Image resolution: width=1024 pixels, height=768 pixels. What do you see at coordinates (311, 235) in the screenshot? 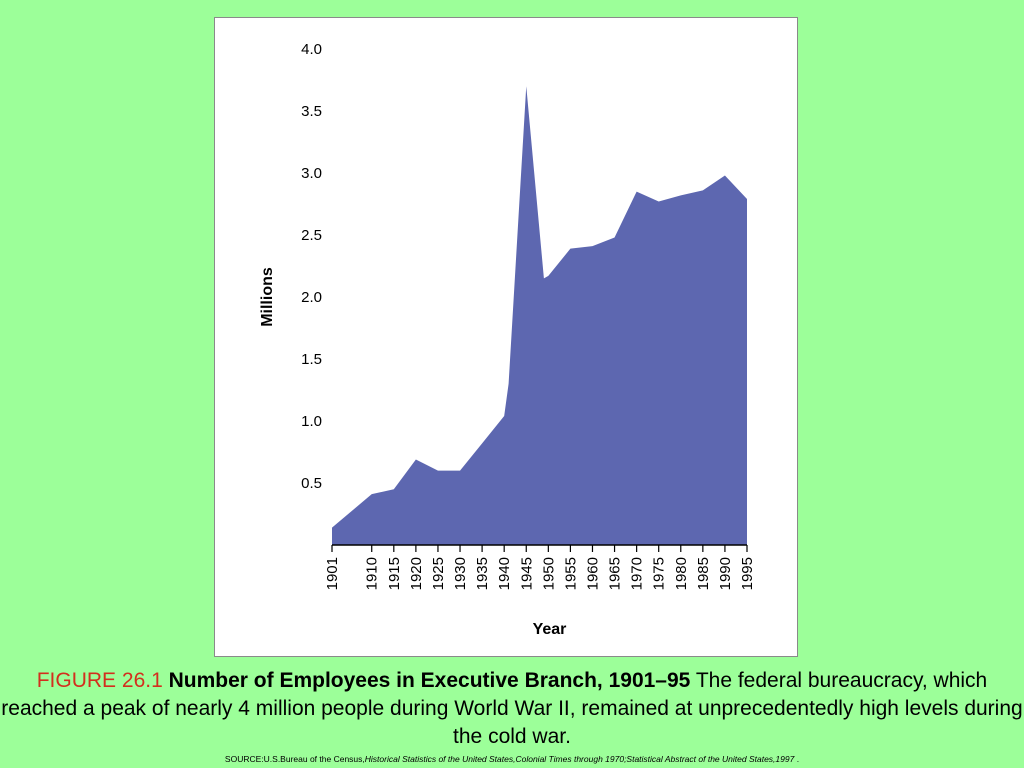
I see `y-tick-label: 2.5` at bounding box center [311, 235].